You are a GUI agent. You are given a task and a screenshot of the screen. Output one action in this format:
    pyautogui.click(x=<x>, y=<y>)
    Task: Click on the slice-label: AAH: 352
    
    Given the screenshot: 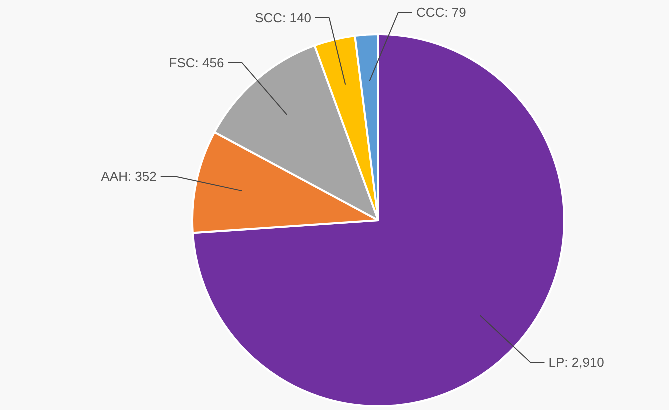 What is the action you would take?
    pyautogui.click(x=129, y=176)
    